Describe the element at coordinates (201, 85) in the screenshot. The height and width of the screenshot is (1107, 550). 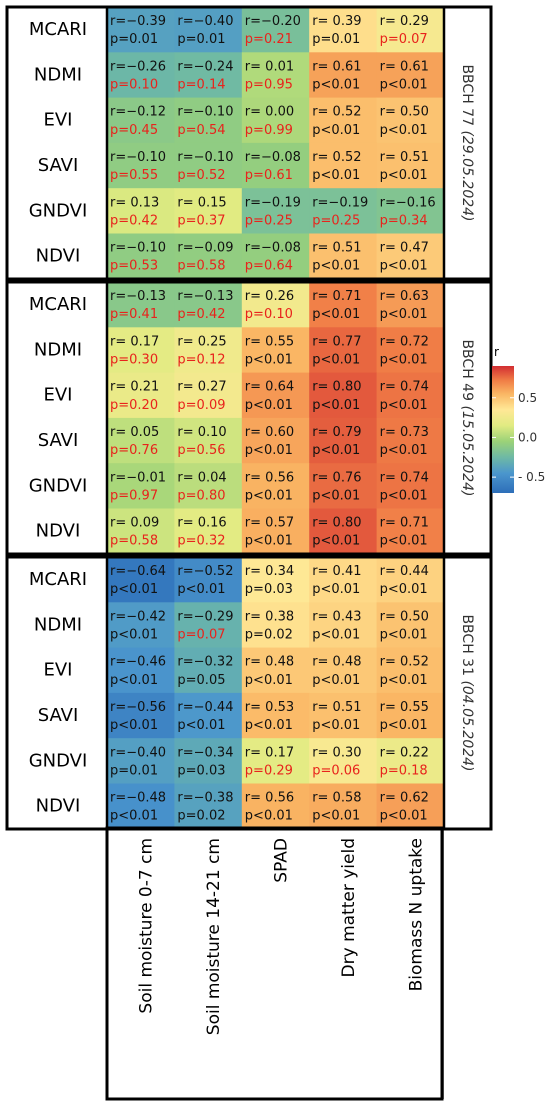
I see `cell-p-label: p=0.14` at that location.